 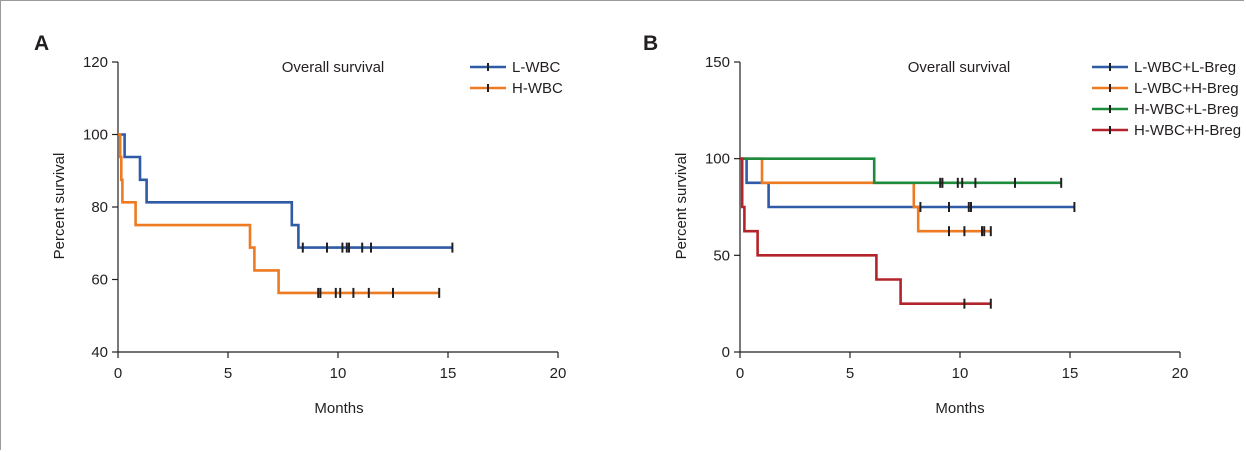 I want to click on panel-a-y-tick-label: 40, so click(x=99, y=352).